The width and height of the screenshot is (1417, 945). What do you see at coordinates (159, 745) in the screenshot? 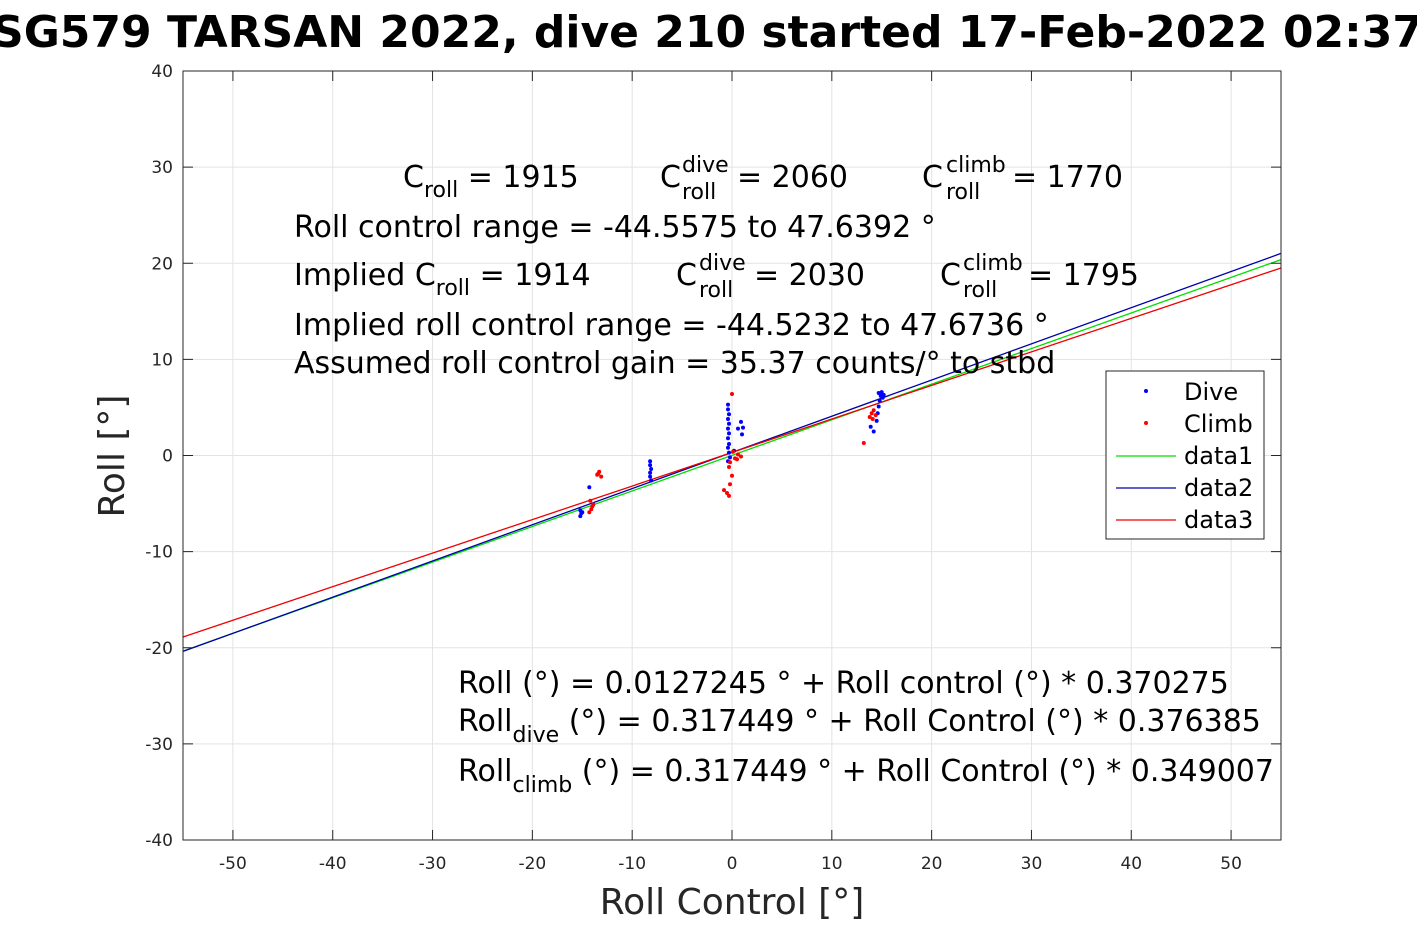
I see `y-tick-label: -30` at bounding box center [159, 745].